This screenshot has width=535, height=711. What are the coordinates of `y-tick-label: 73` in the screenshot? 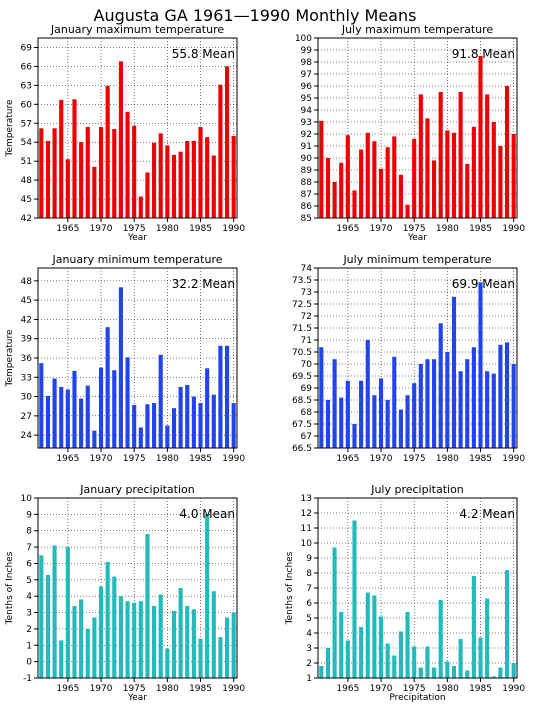 It's located at (306, 293).